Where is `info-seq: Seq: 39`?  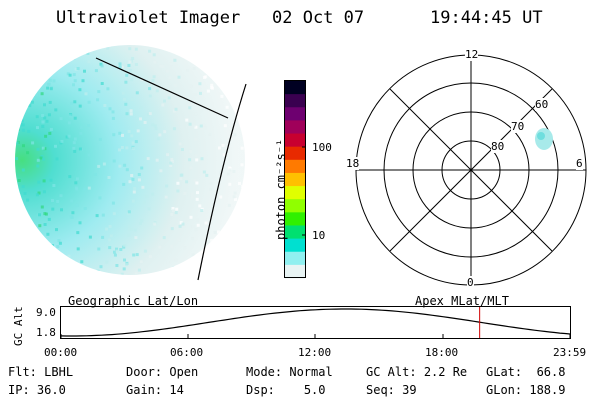
info-seq: Seq: 39 is located at coordinates (391, 390).